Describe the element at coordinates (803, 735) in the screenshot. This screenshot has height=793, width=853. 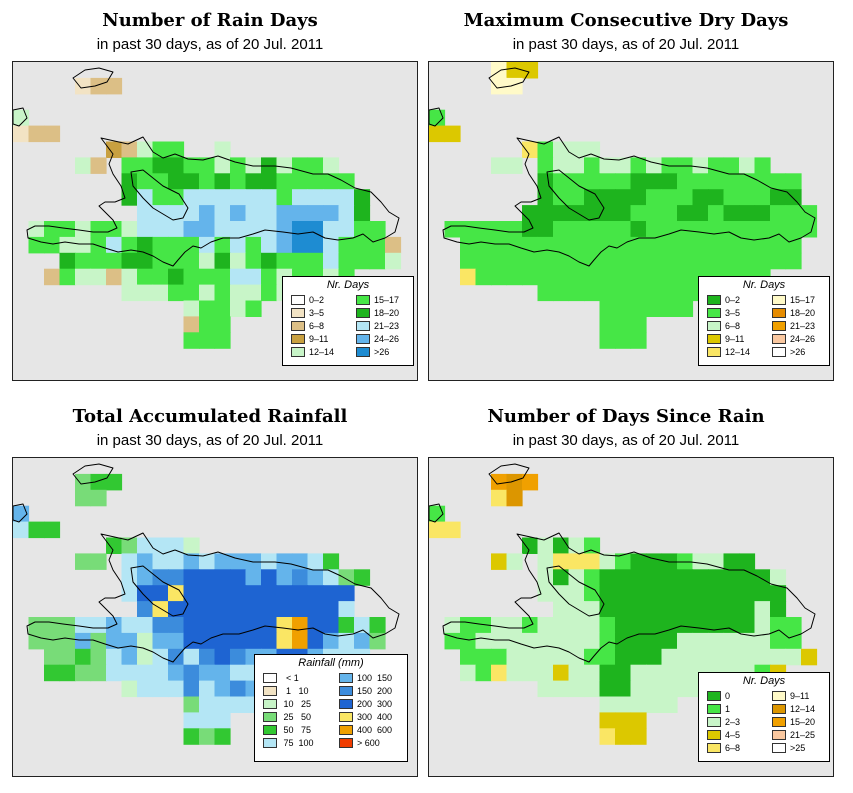
I see `legend-label: 21–25` at that location.